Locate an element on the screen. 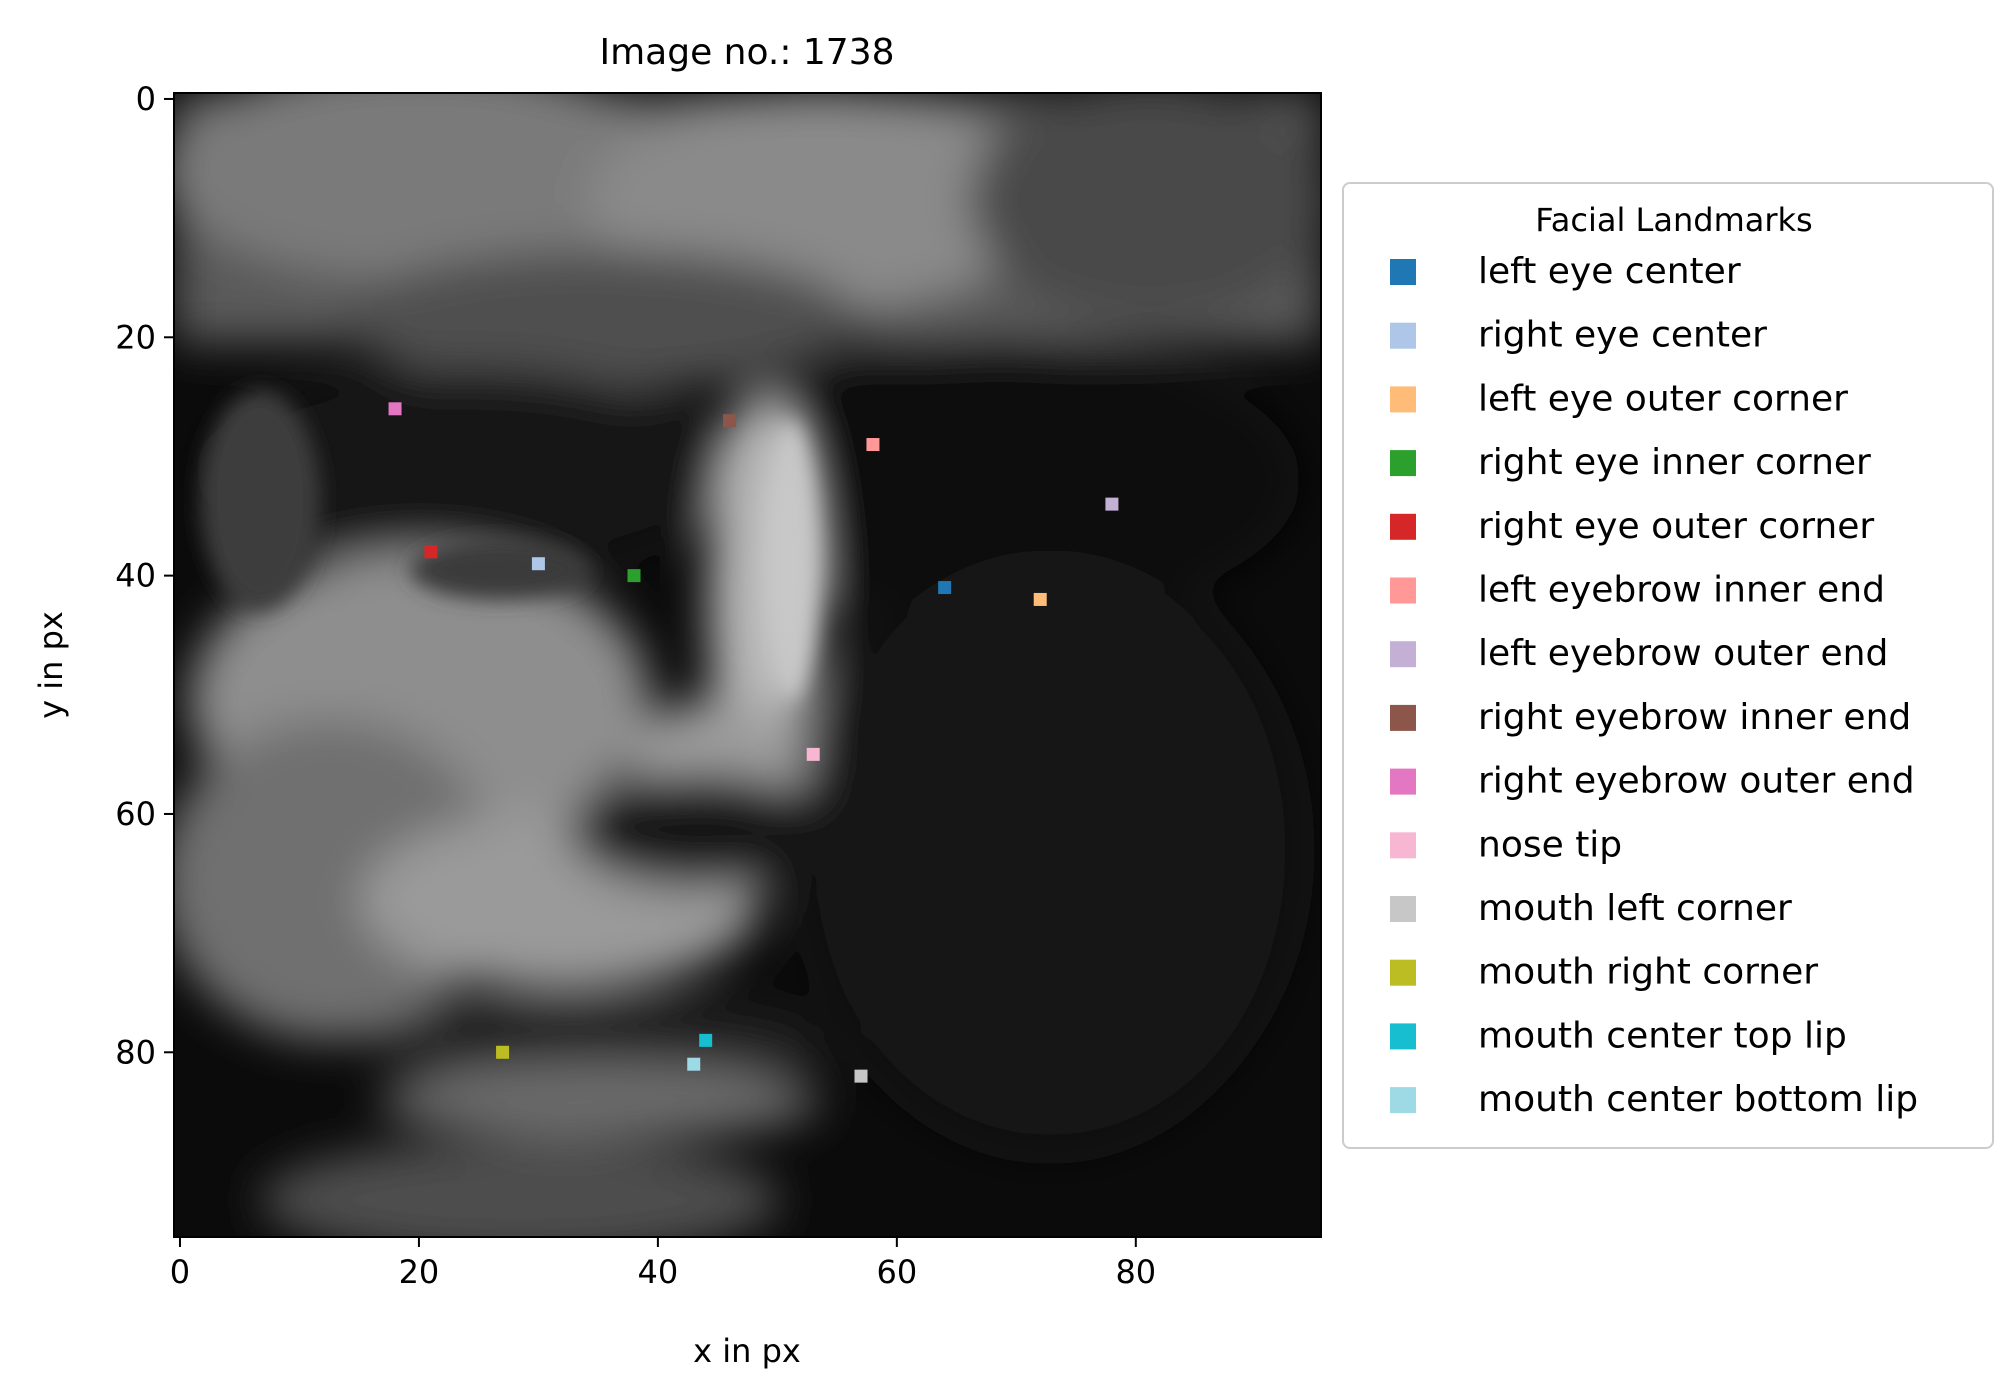 The width and height of the screenshot is (2012, 1385). legend-label: right eyebrow outer end is located at coordinates (1696, 781).